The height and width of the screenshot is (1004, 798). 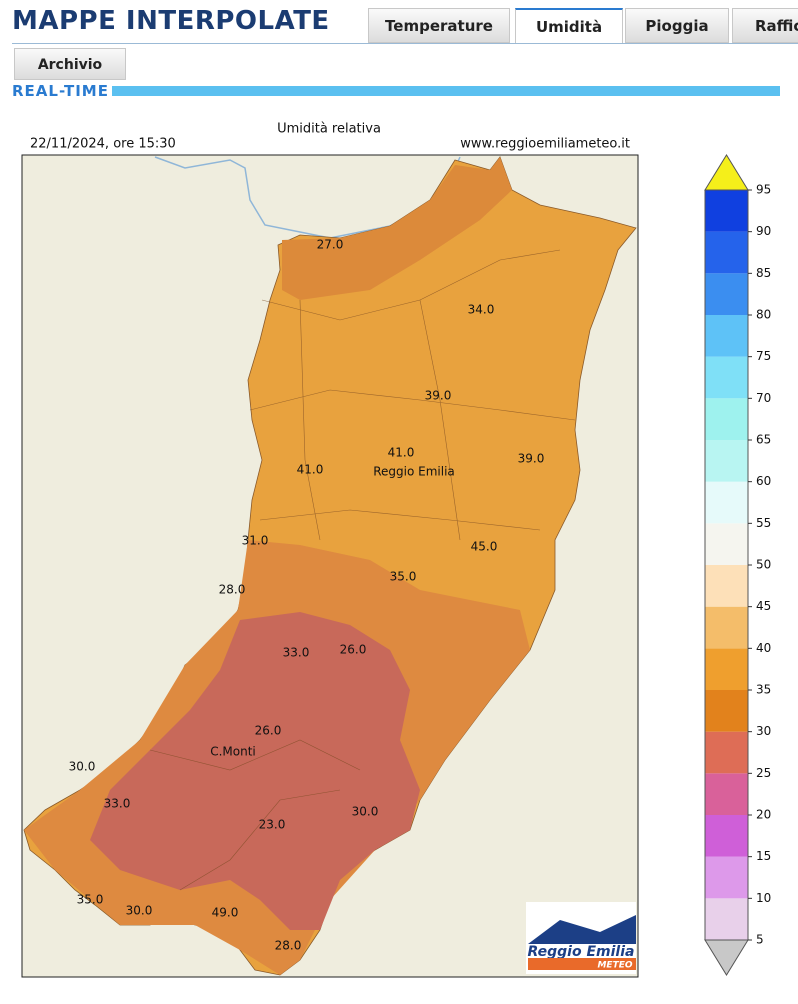 What do you see at coordinates (330, 245) in the screenshot?
I see `map-value-label: 27.0` at bounding box center [330, 245].